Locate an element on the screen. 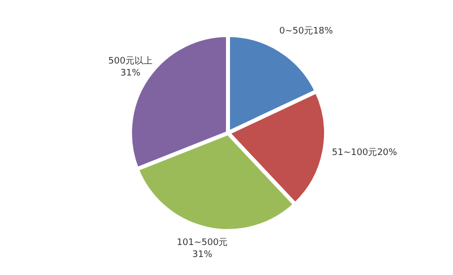  slice-label: 0~50元18% is located at coordinates (306, 30).